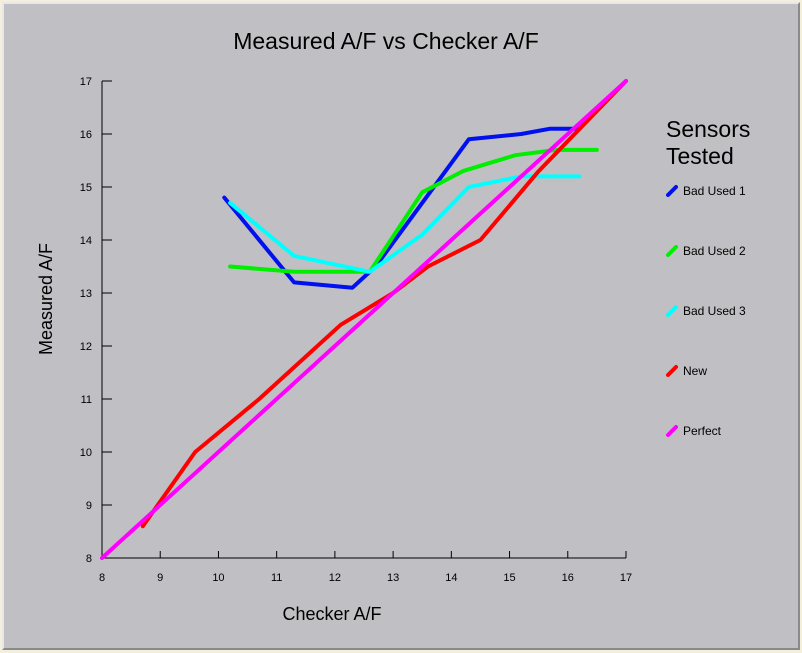  Describe the element at coordinates (160, 578) in the screenshot. I see `x-tick-label: 9` at that location.